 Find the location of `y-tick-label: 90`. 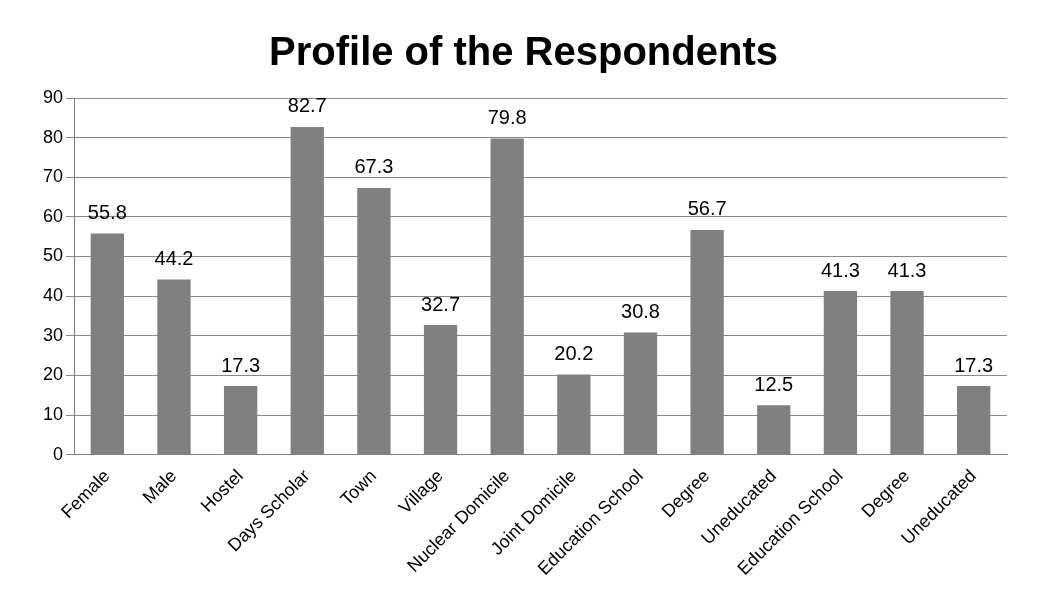

y-tick-label: 90 is located at coordinates (53, 96).